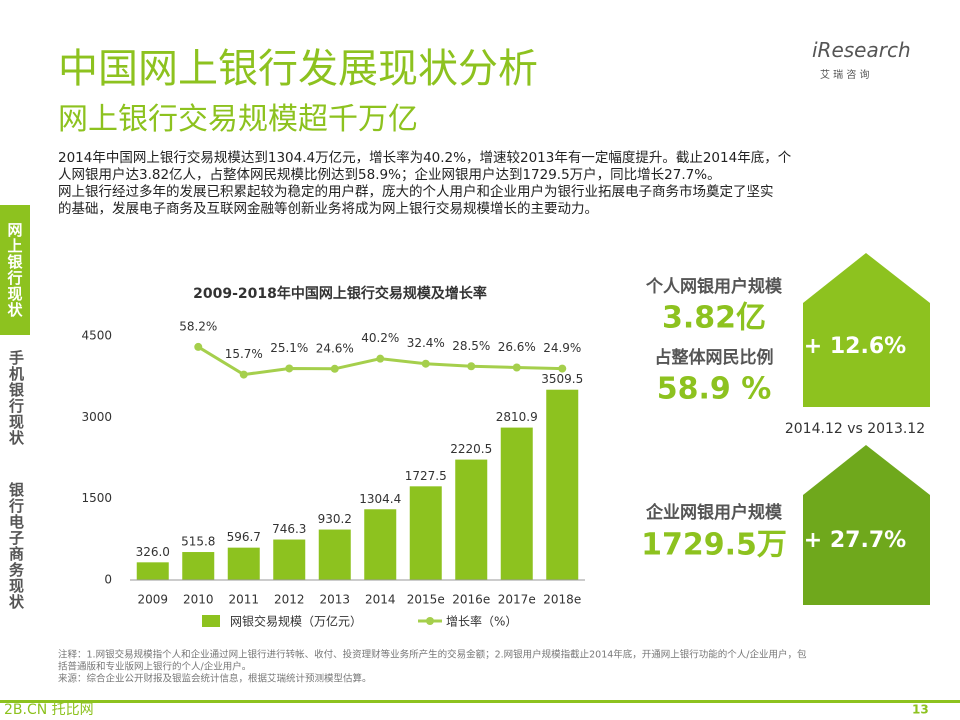  Describe the element at coordinates (215, 679) in the screenshot. I see `note: 来源：综合企业公开财报及银监会统计信息，根据艾瑞统计预测模型估算。` at that location.